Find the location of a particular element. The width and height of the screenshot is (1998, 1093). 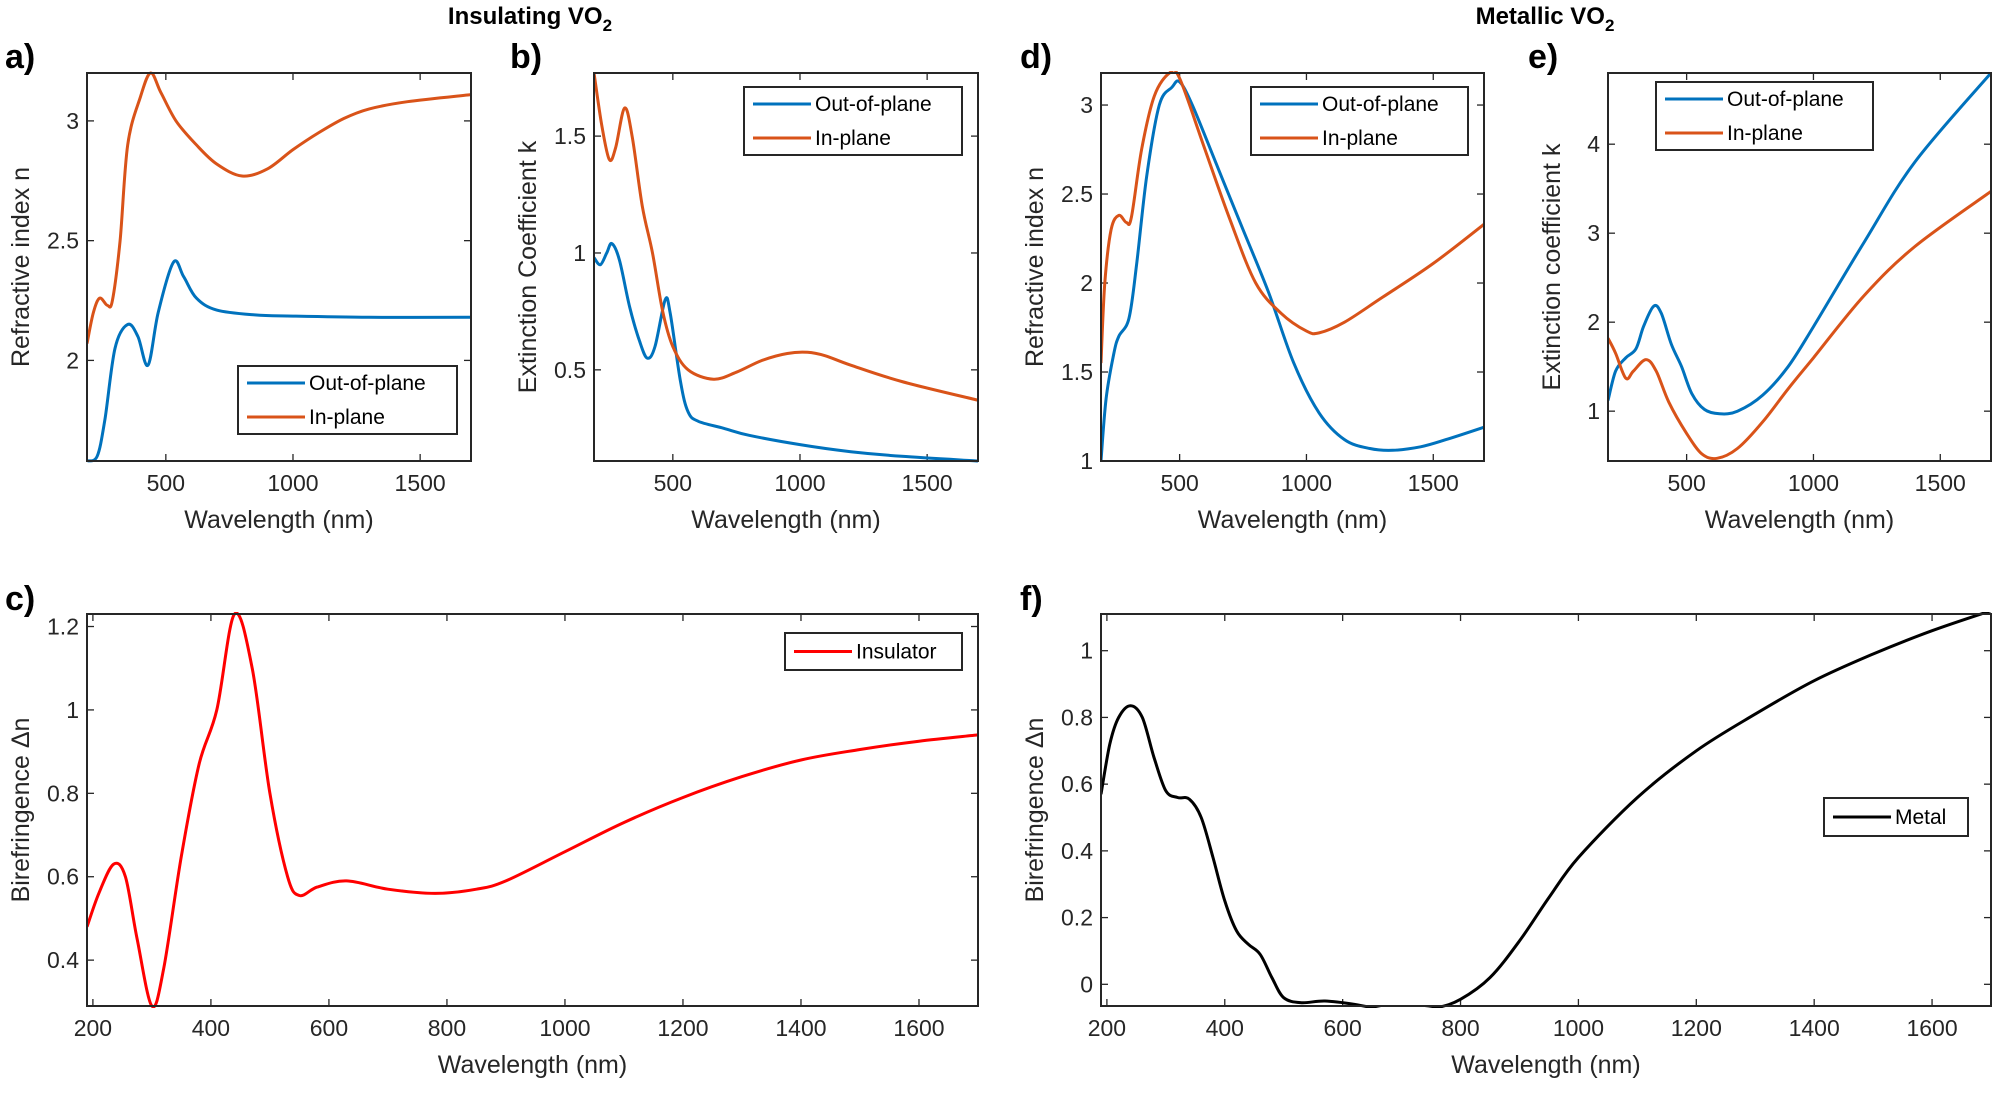

panel-letter: b) is located at coordinates (526, 57).